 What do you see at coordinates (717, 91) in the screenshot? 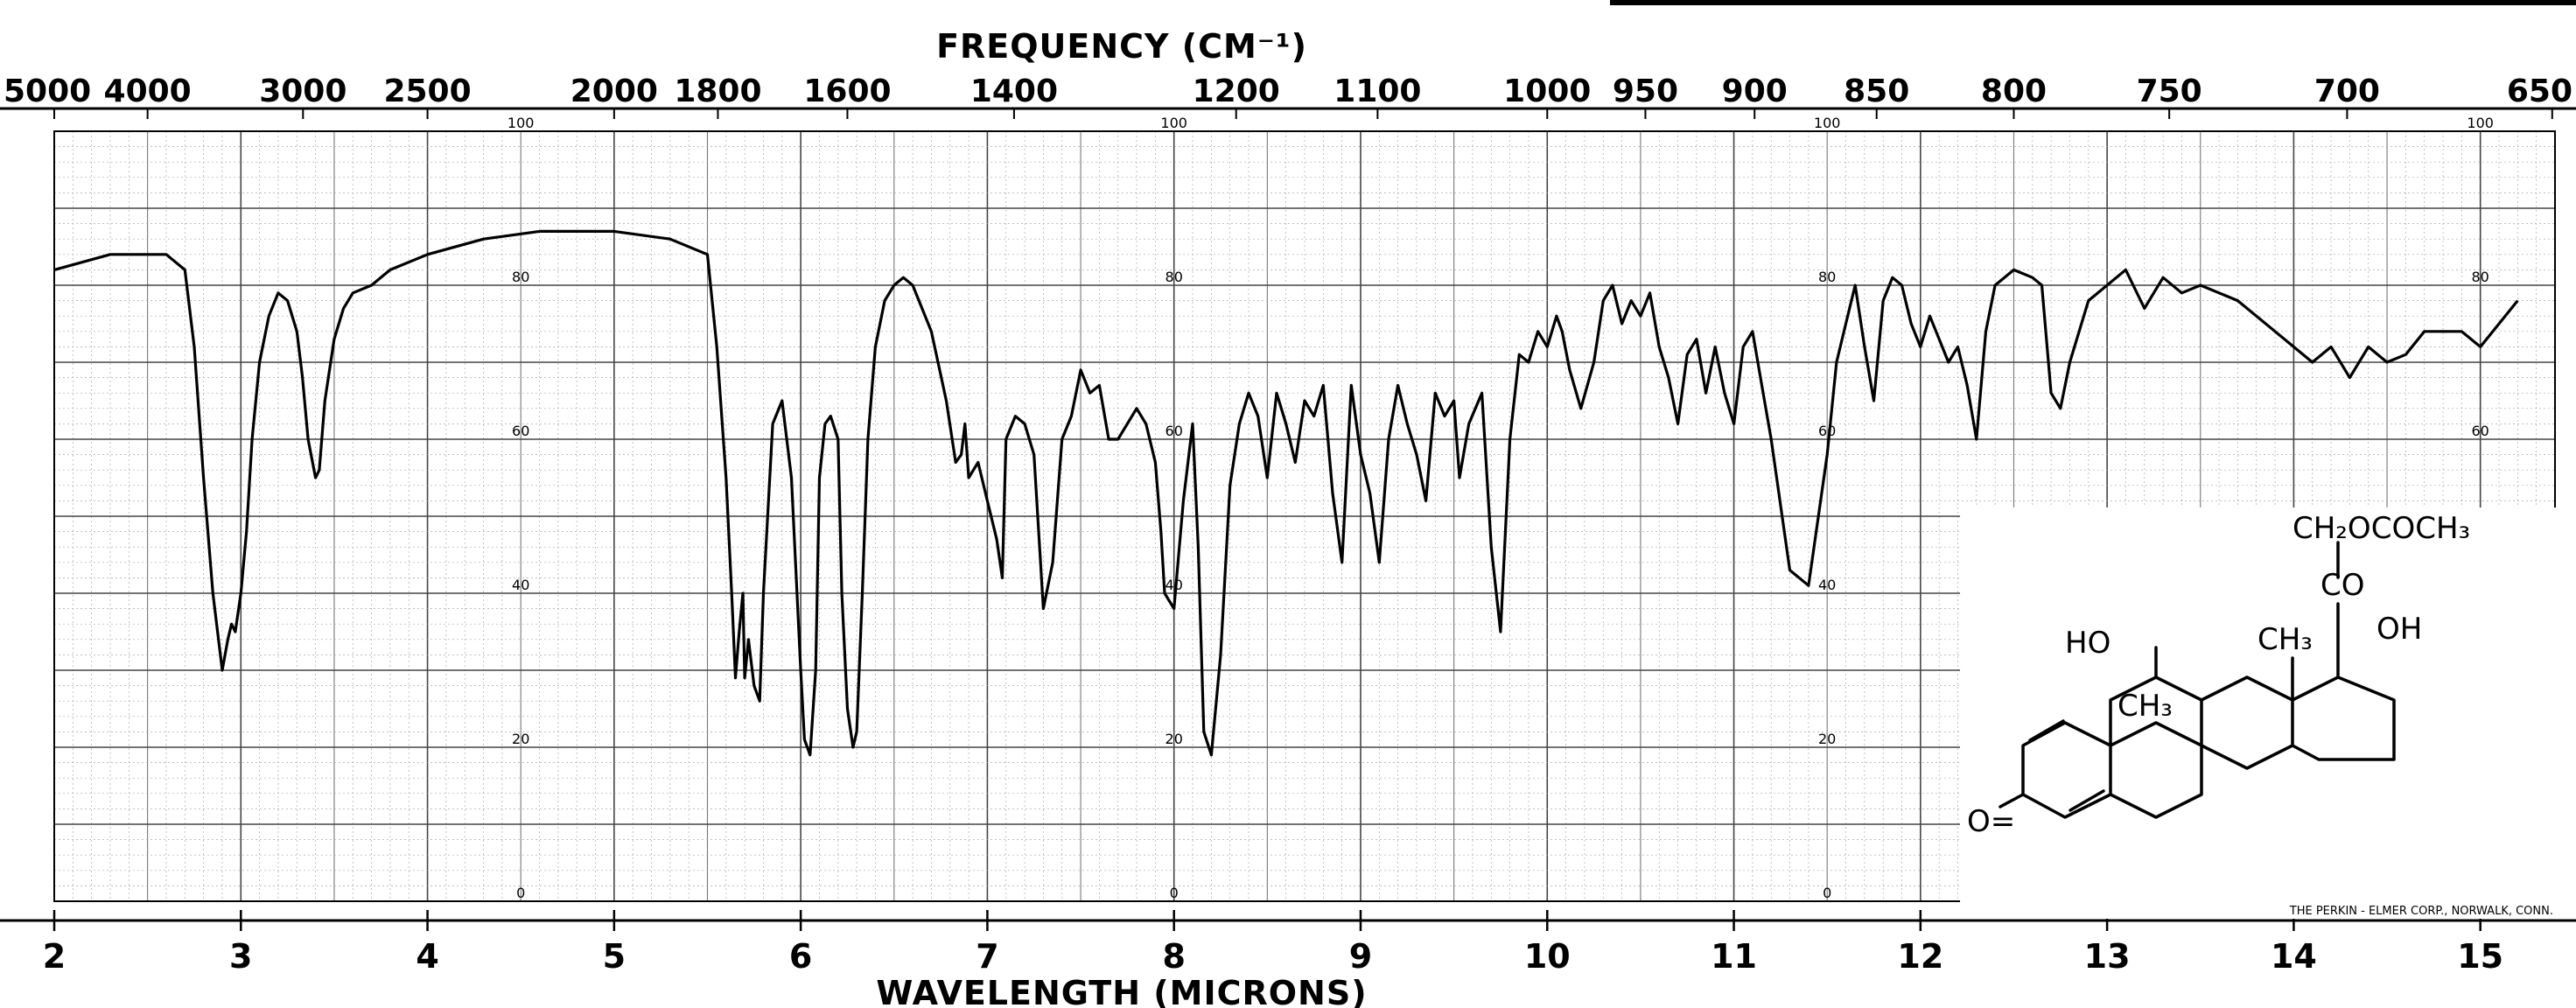
I see `frequency-tick-label: 1800` at bounding box center [717, 91].